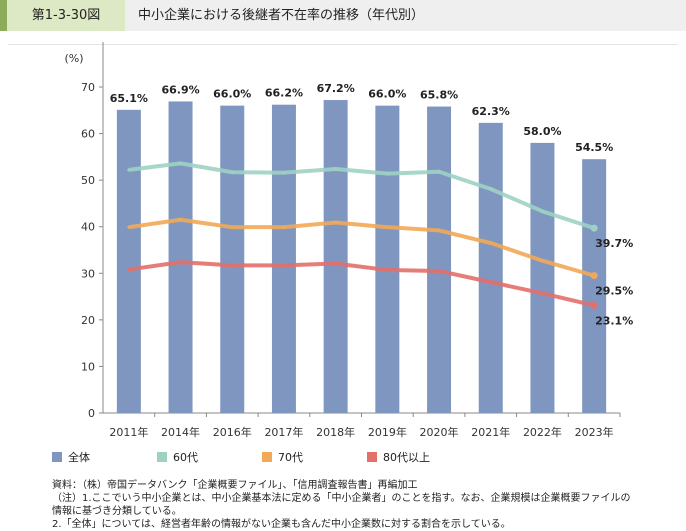 The width and height of the screenshot is (686, 531). I want to click on figure-number: 第1-3-30図, so click(66, 15).